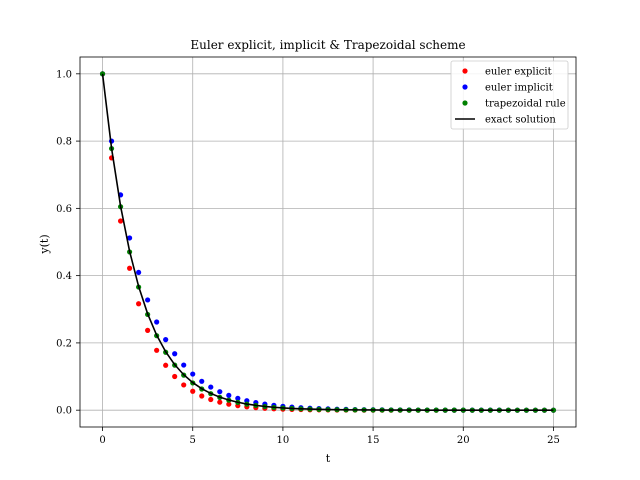  I want to click on legend-label-trapezoidal-rule: trapezoidal rule, so click(525, 104).